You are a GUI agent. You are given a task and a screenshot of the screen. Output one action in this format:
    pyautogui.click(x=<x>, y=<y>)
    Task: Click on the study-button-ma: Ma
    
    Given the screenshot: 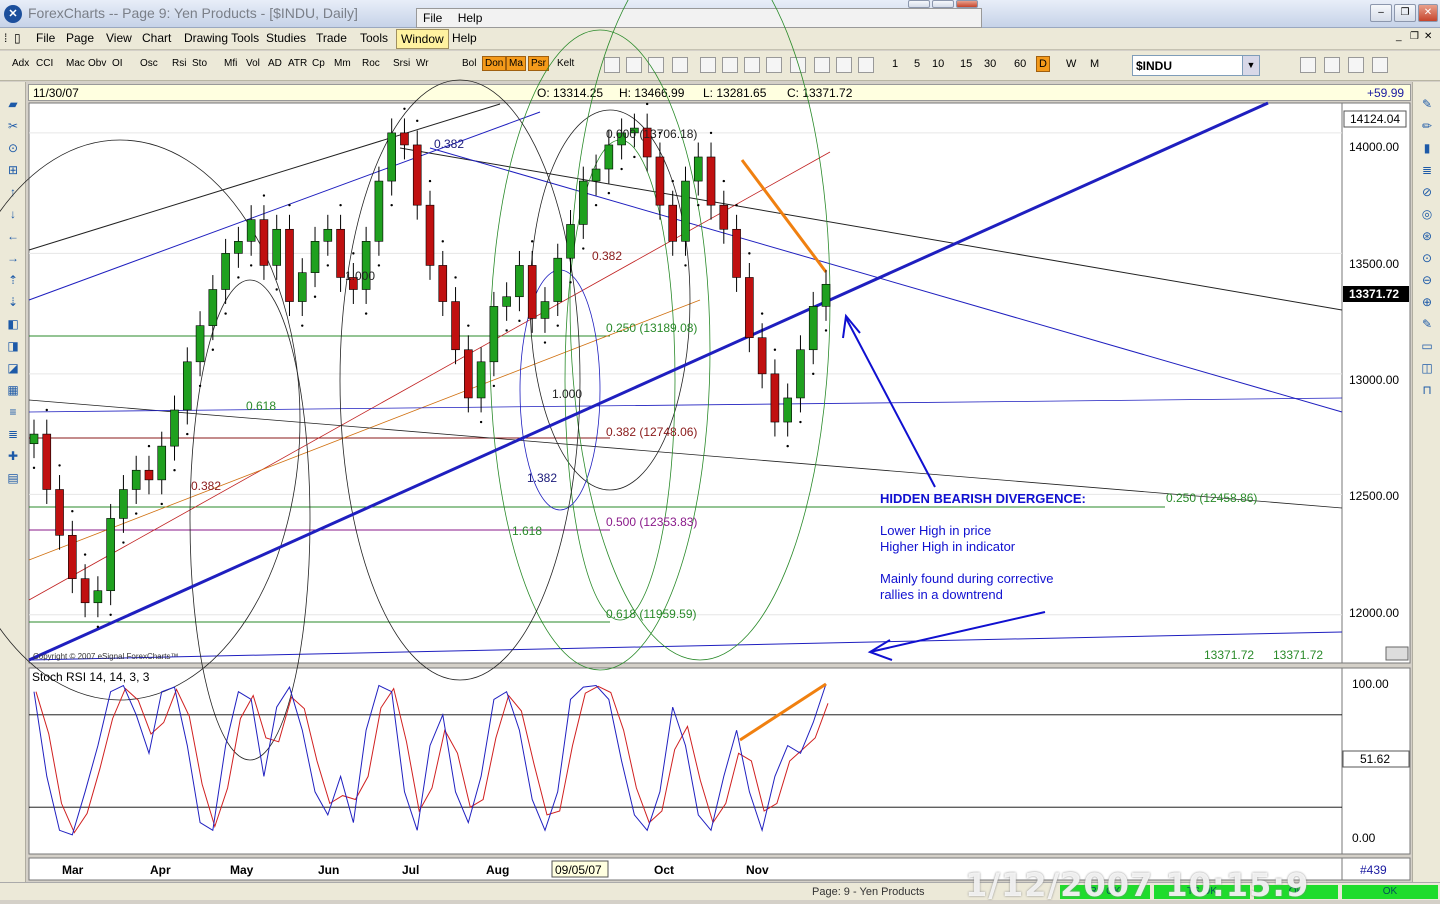 What is the action you would take?
    pyautogui.click(x=516, y=63)
    